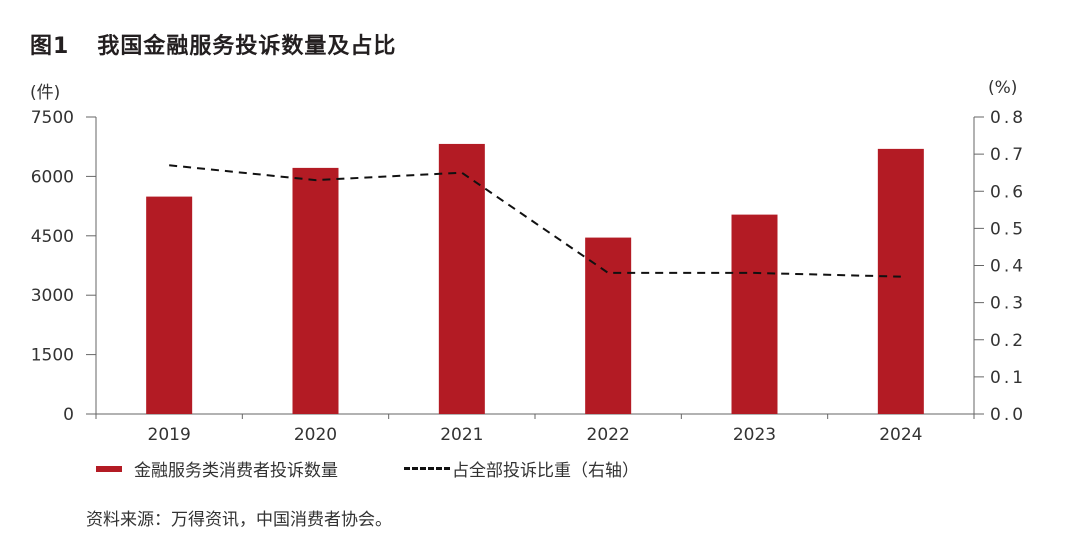  What do you see at coordinates (52, 177) in the screenshot?
I see `left-axis-tick-label: 6000` at bounding box center [52, 177].